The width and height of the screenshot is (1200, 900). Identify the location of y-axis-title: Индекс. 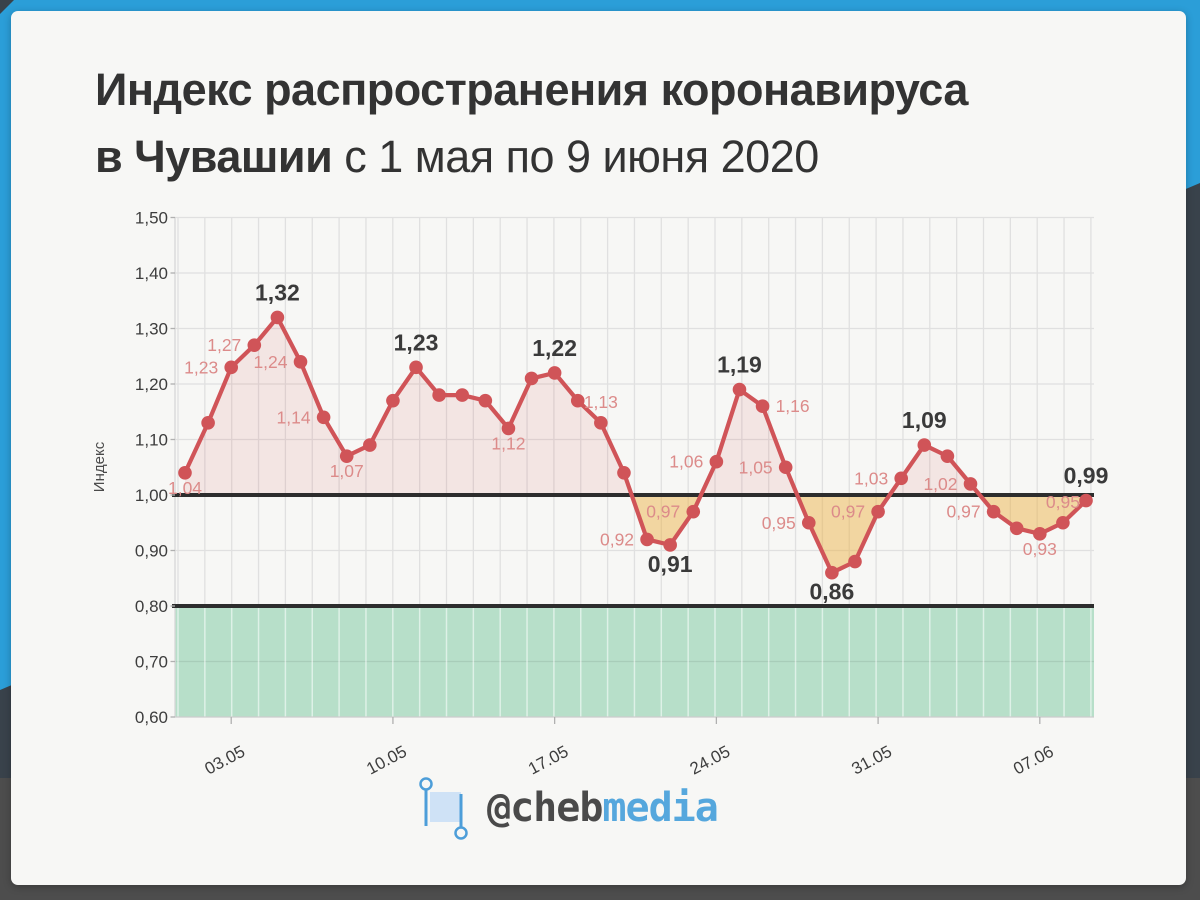
(99, 466).